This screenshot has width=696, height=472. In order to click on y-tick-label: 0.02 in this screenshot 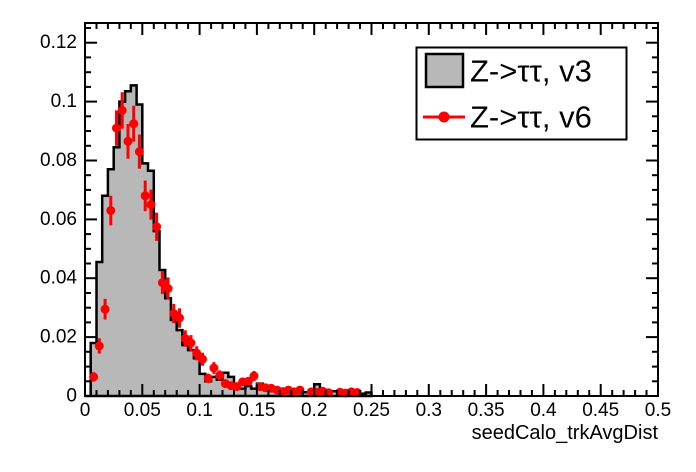, I will do `click(58, 337)`.